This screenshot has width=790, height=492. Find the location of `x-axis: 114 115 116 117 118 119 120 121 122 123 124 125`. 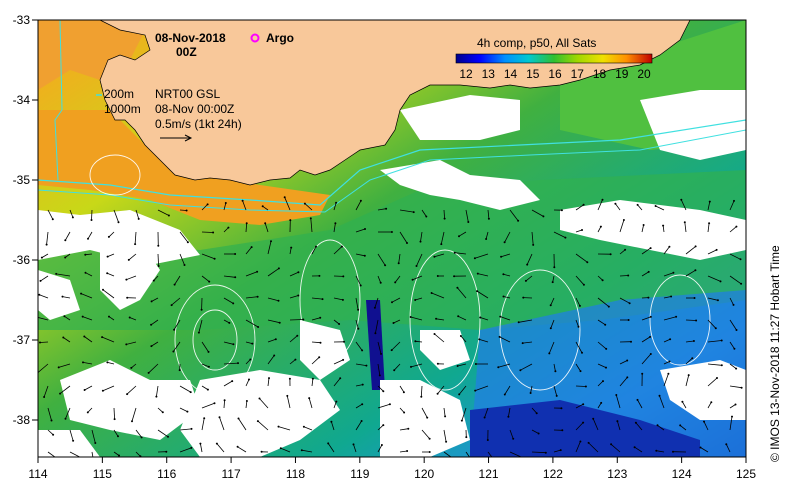

x-axis: 114 115 116 117 118 119 120 121 122 123 124 125 is located at coordinates (392, 469).